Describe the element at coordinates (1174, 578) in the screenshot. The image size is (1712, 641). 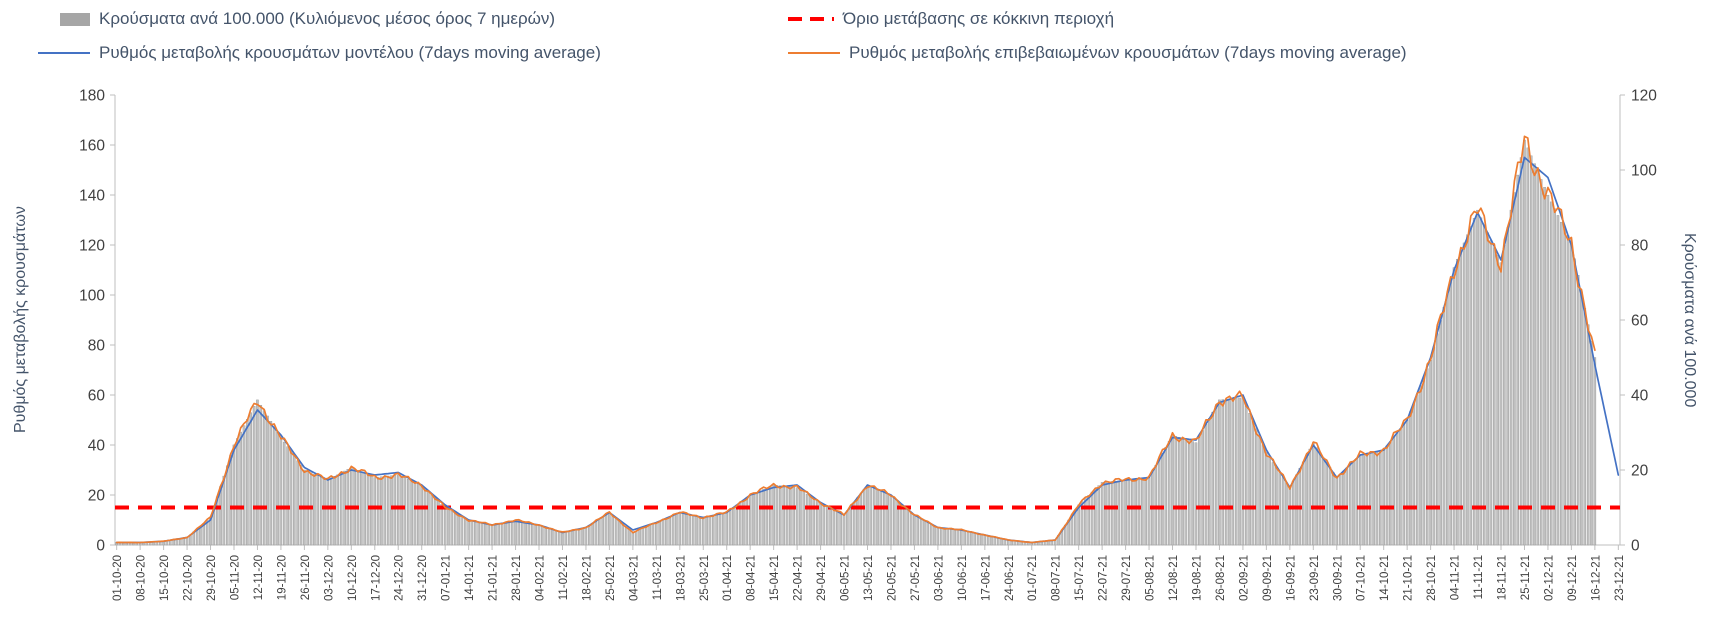
I see `svg-text: 12-08-21` at that location.